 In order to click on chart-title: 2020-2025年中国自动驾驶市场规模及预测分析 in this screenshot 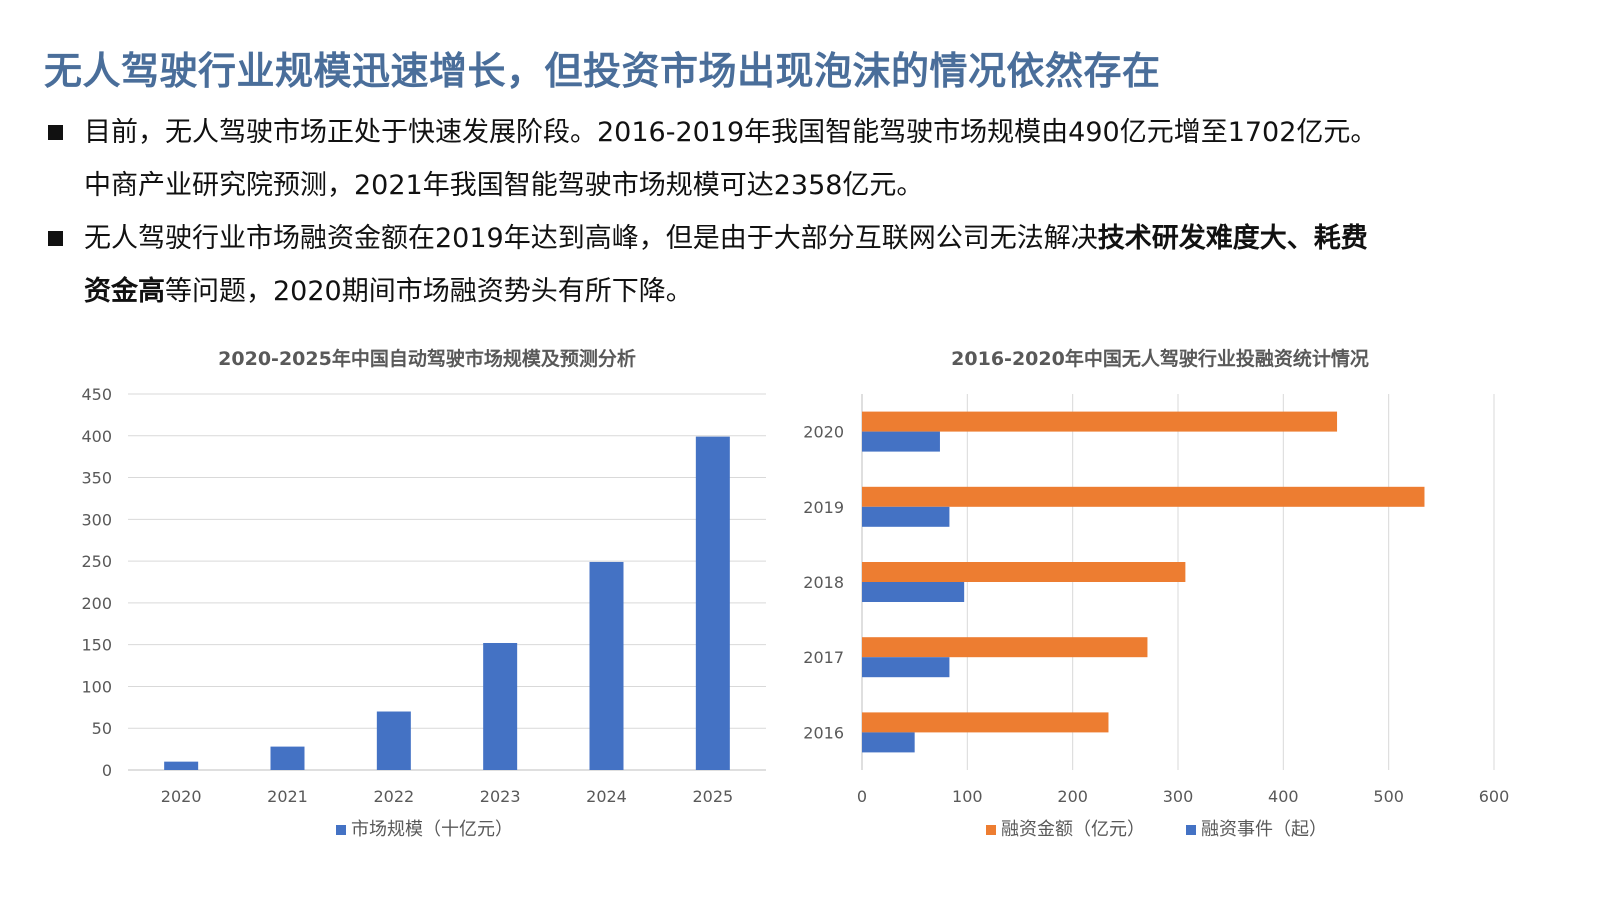, I will do `click(427, 358)`.